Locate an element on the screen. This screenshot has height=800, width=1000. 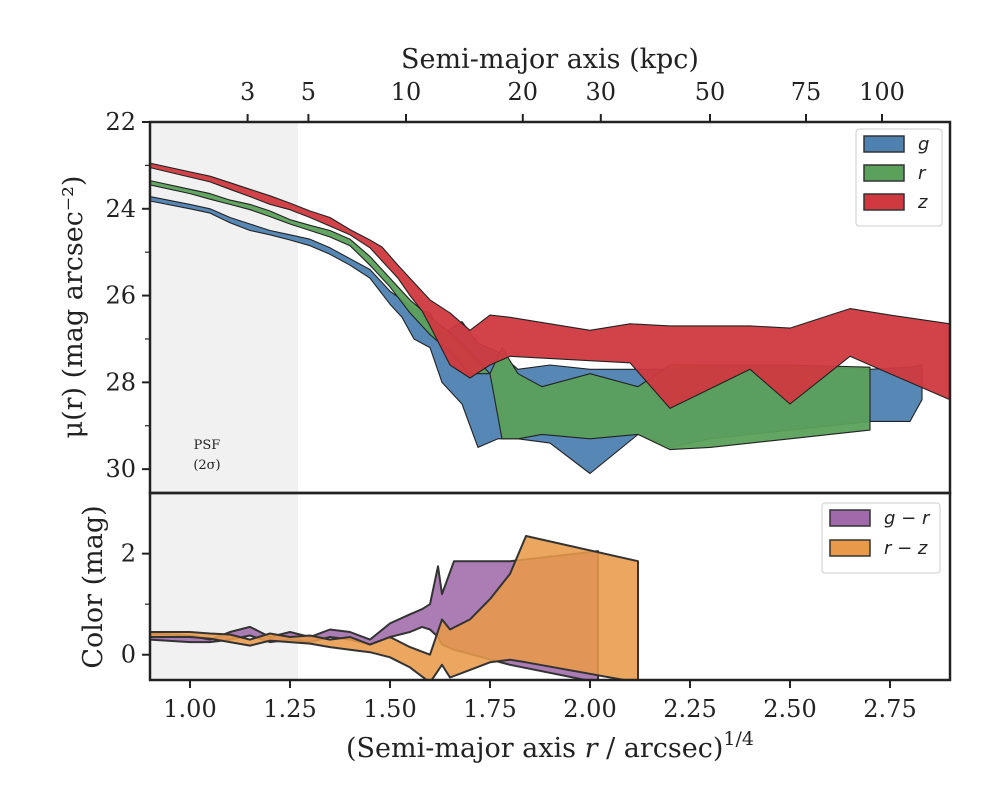
legend-label-r: r is located at coordinates (922, 173).